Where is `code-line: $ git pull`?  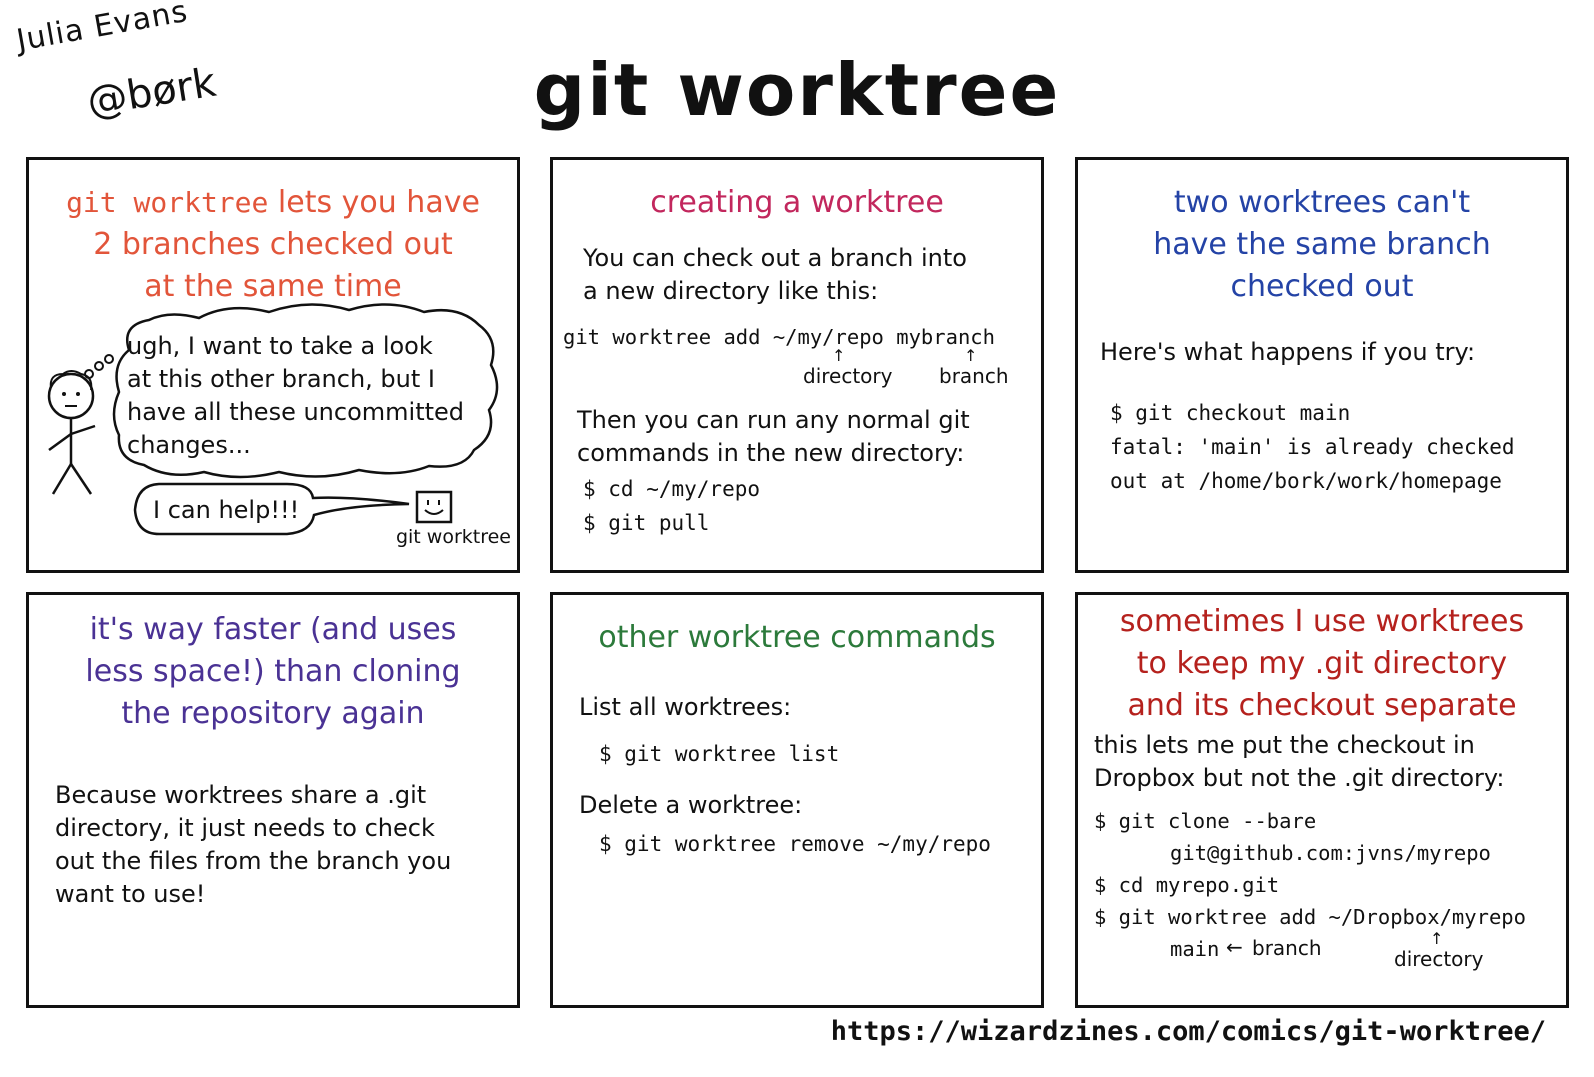 code-line: $ git pull is located at coordinates (646, 523).